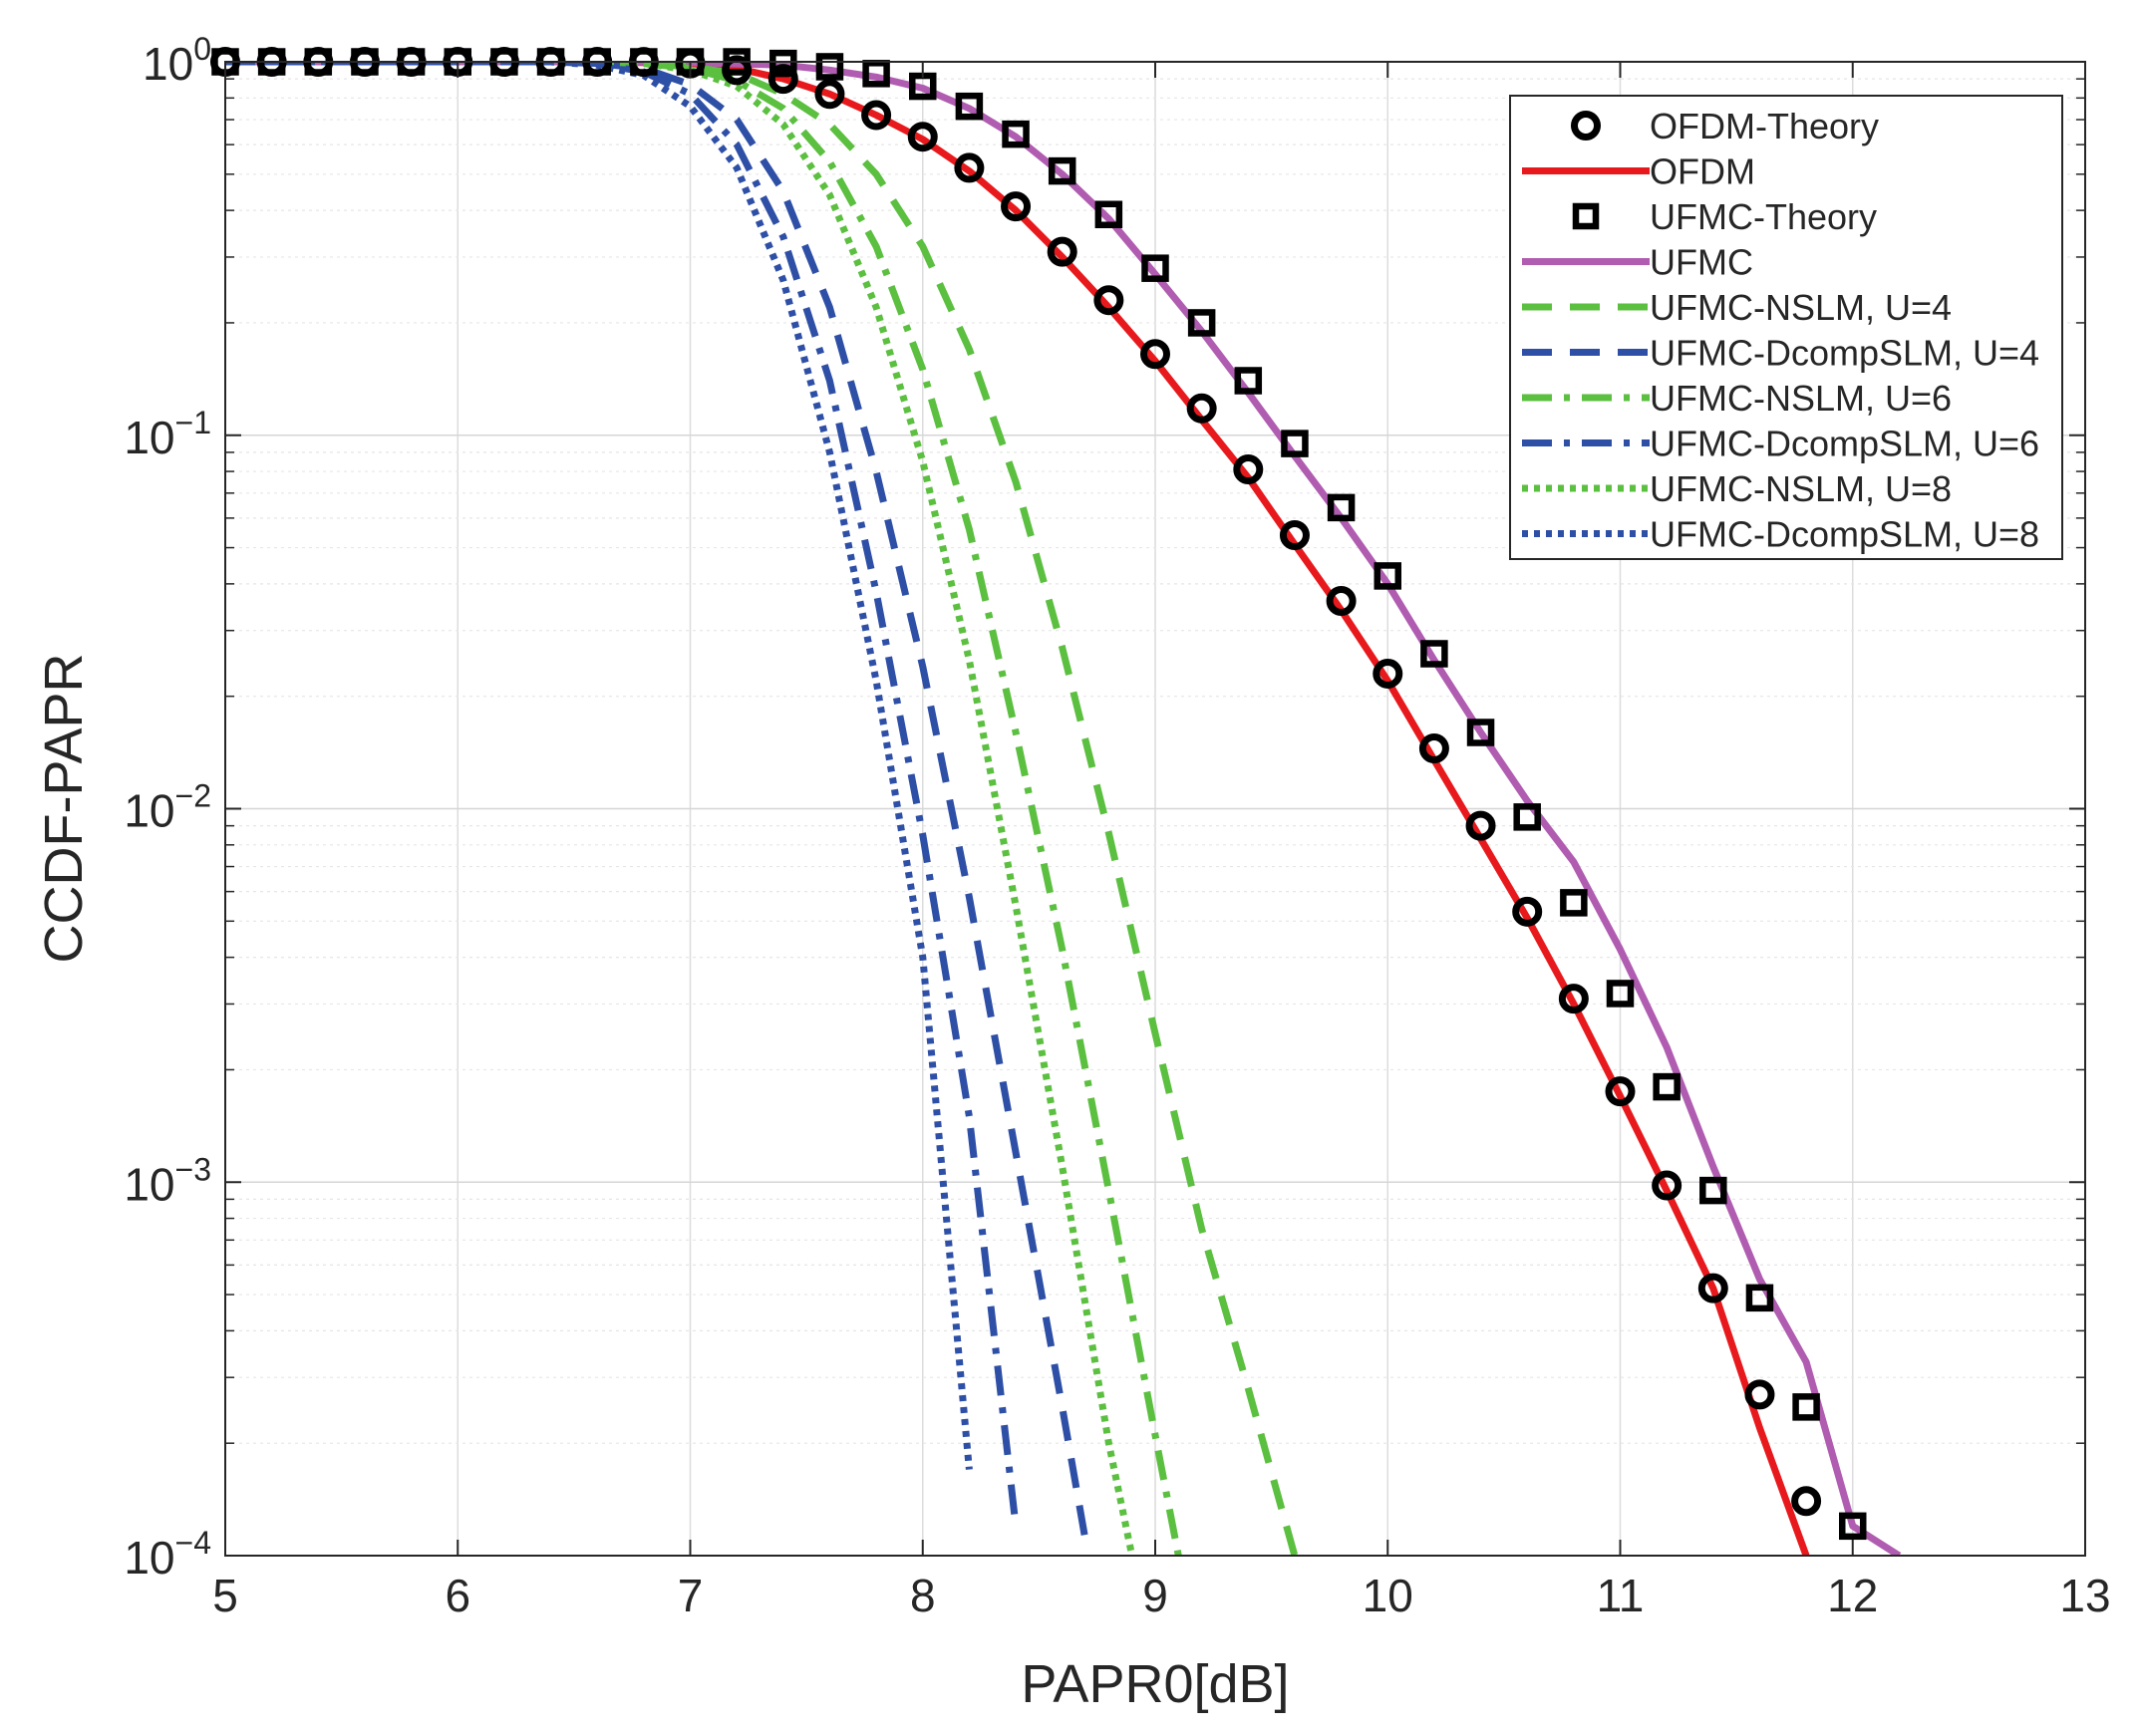  I want to click on legend-label: UFMC-DcompSLM, U=4, so click(1844, 353).